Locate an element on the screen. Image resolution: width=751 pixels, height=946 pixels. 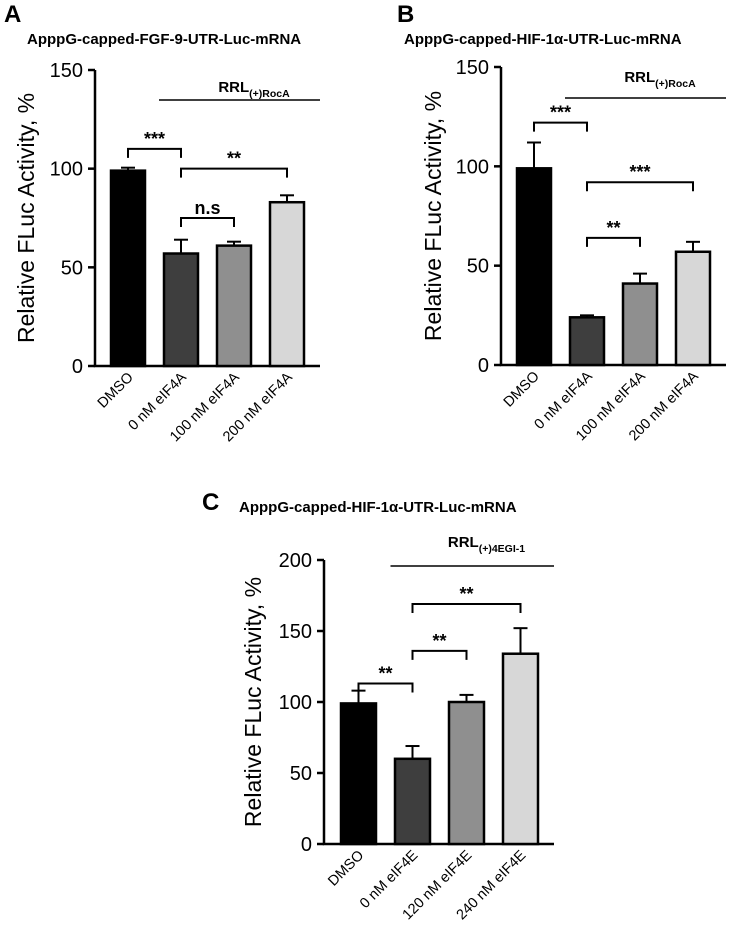
condition-label-subscript: (+)4EGI-1 is located at coordinates (502, 549).